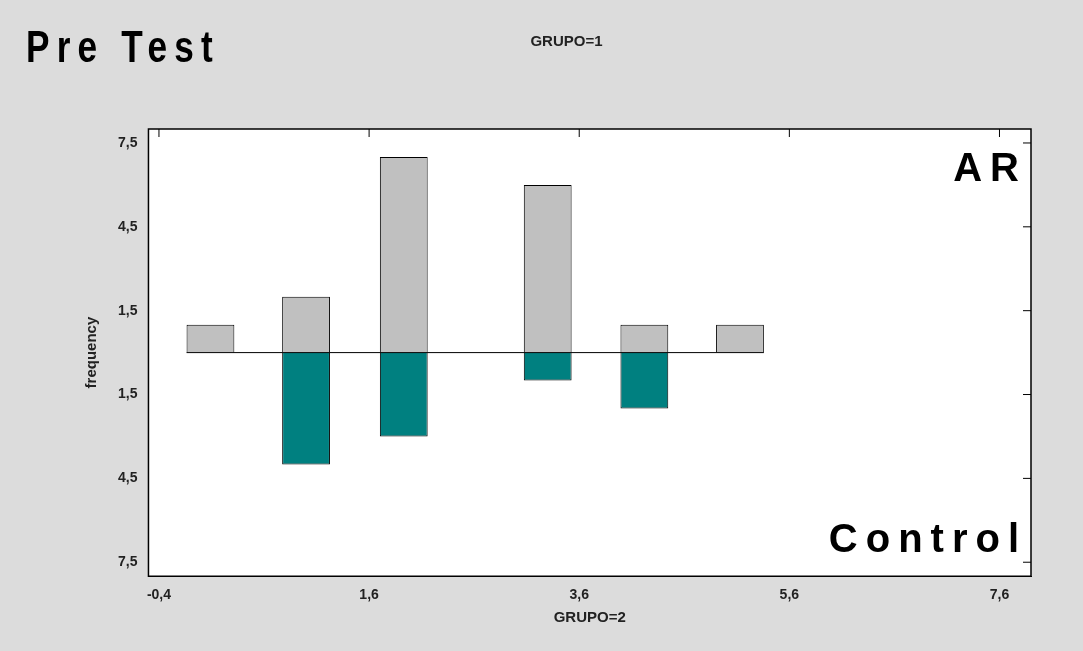 The width and height of the screenshot is (1083, 651). I want to click on x-tick-label: 7,6, so click(999, 594).